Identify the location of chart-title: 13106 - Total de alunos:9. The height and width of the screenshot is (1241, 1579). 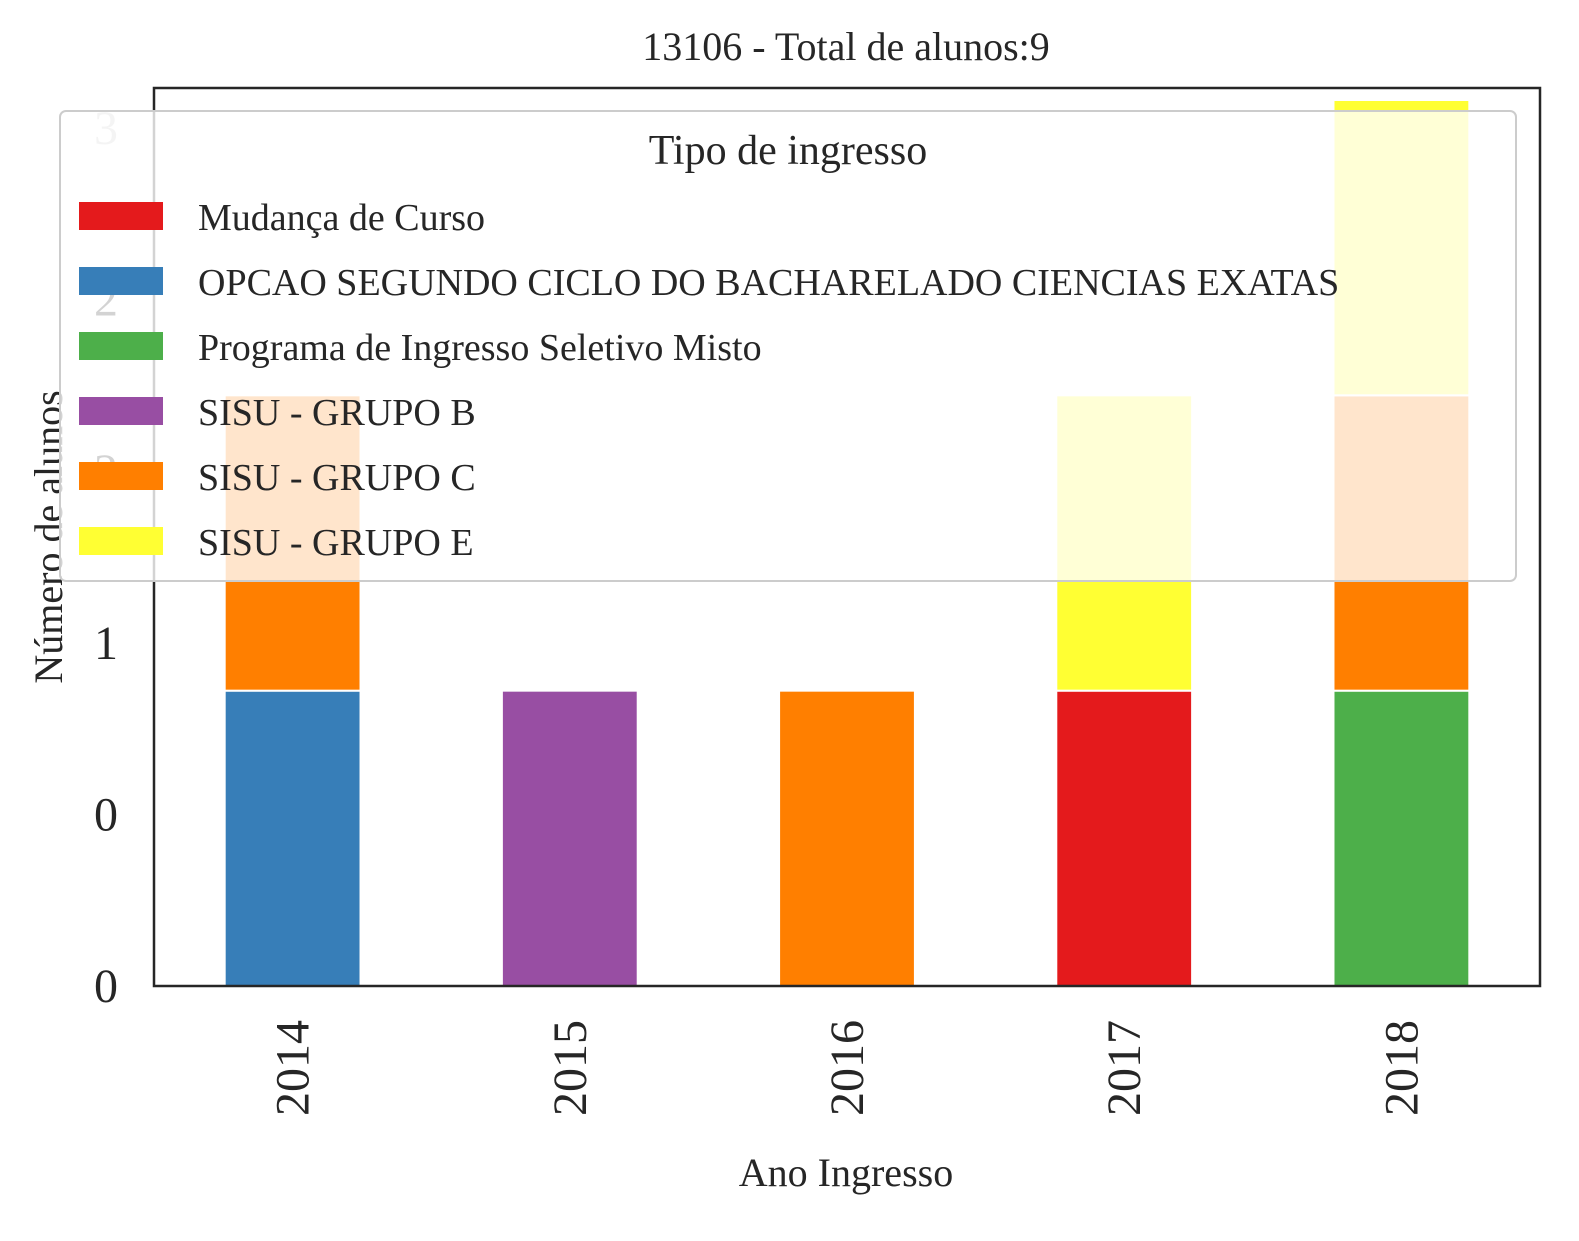
(846, 46).